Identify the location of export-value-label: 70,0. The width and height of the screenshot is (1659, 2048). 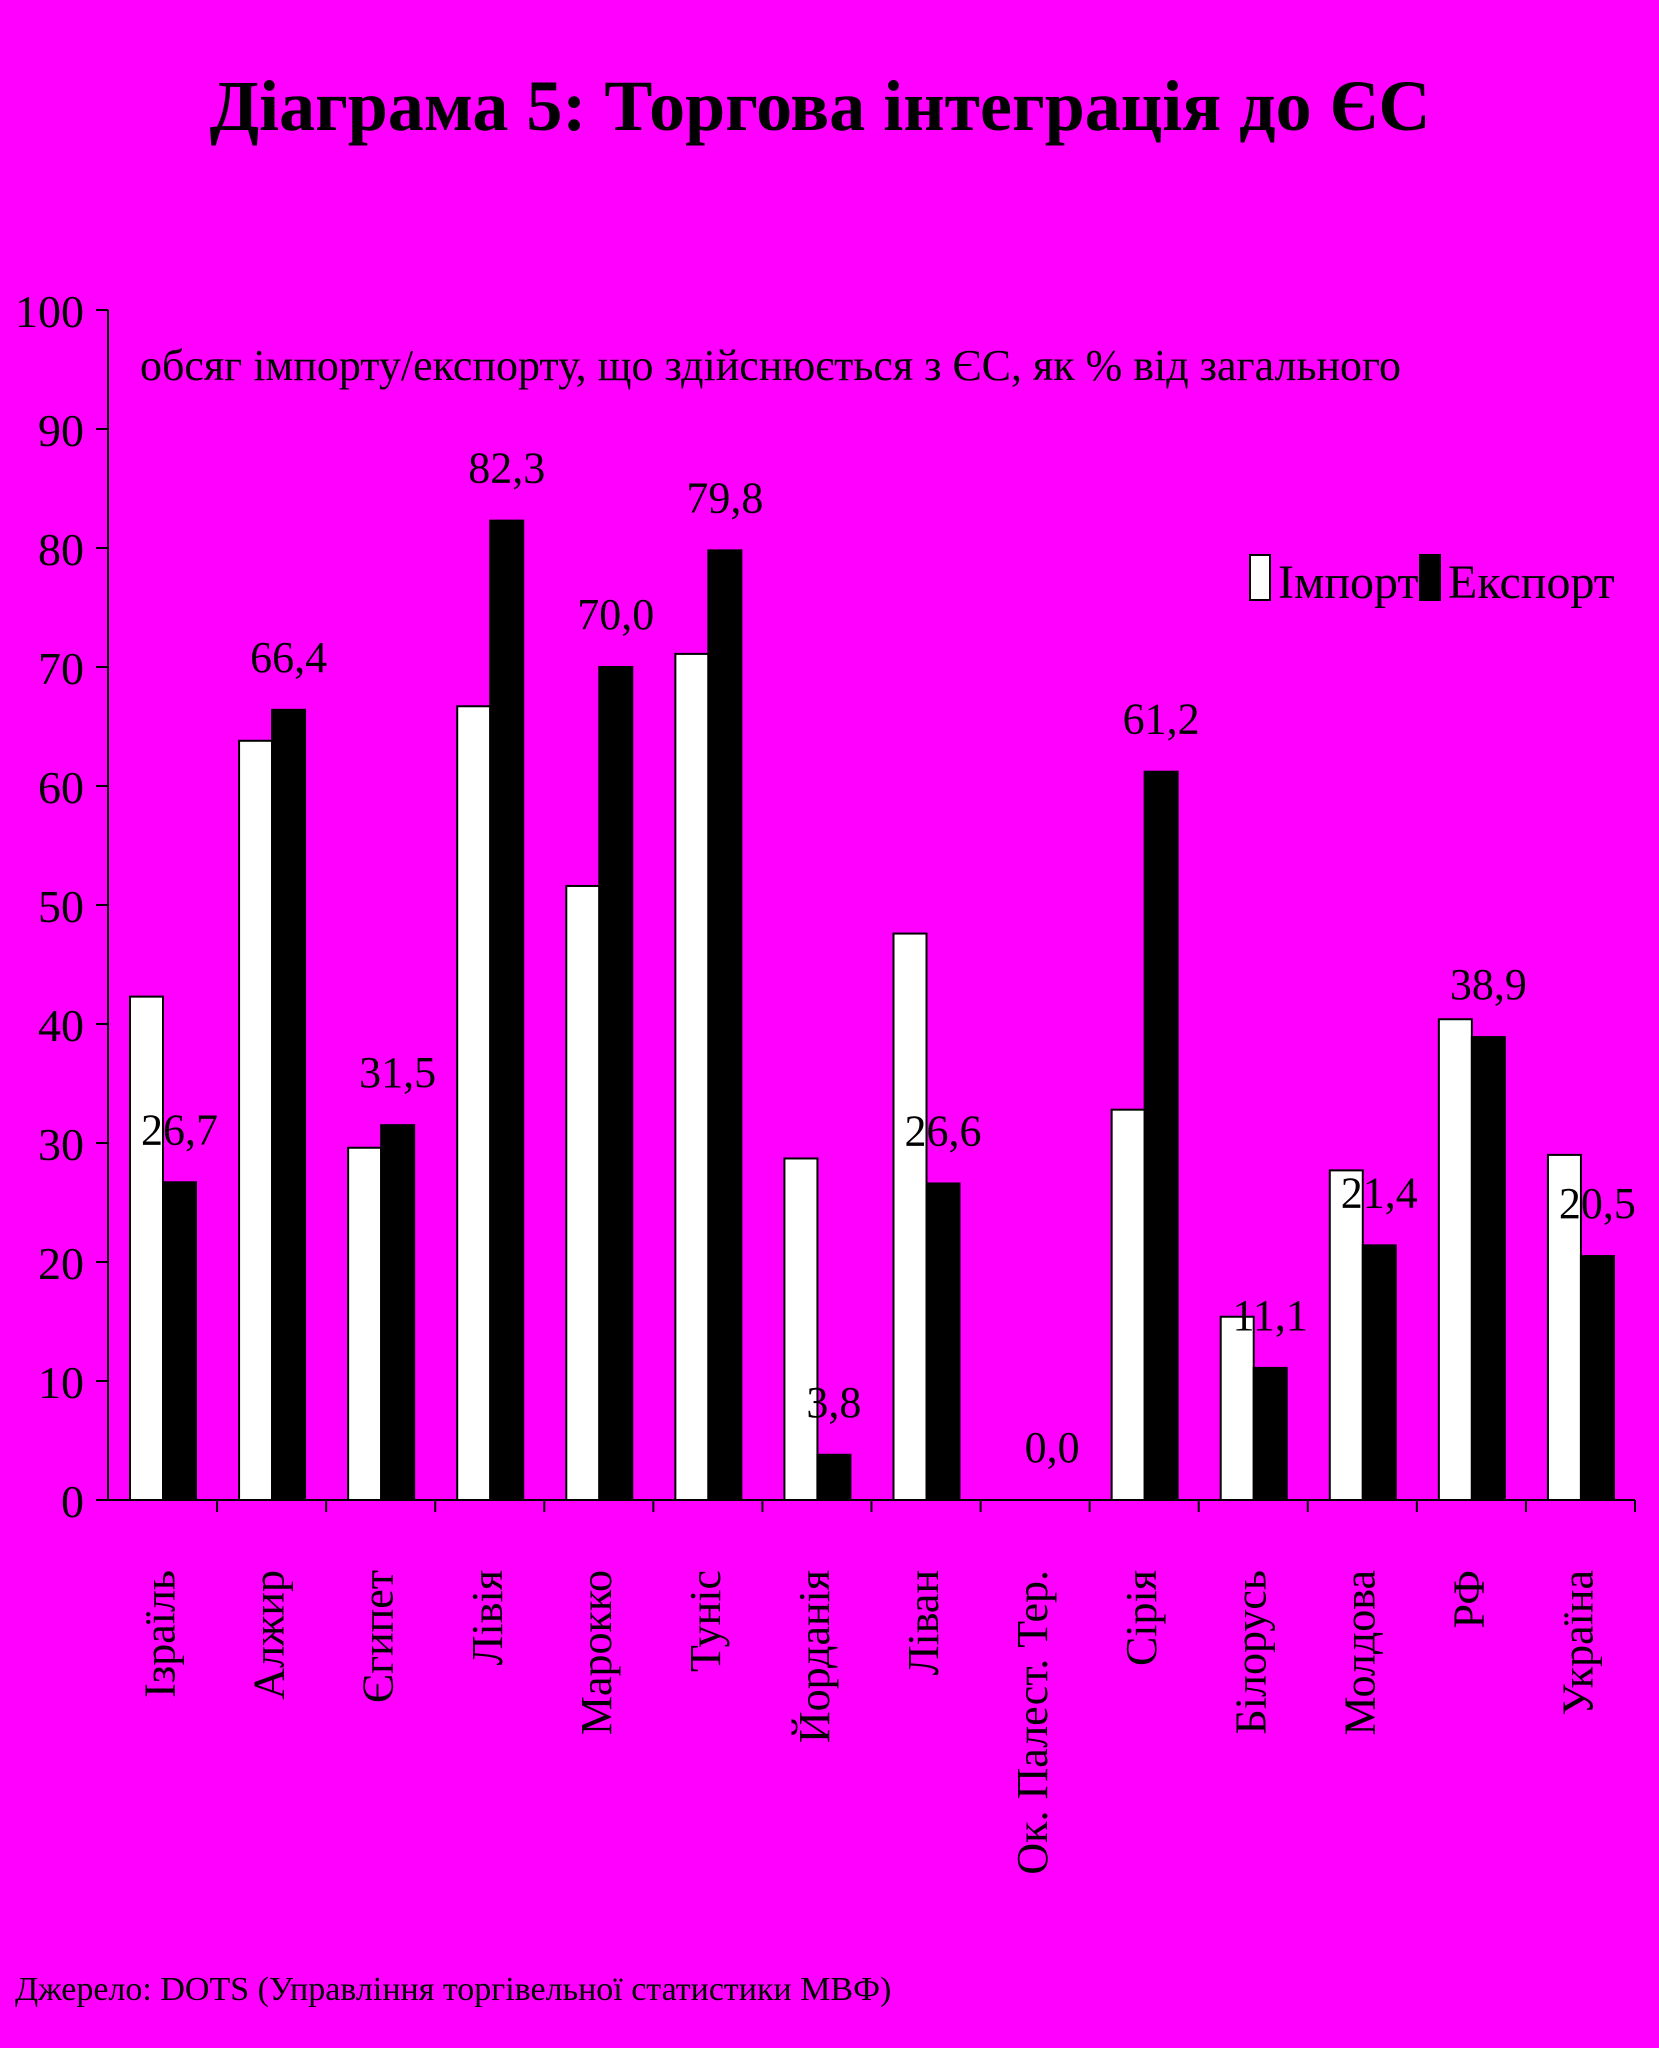
(615, 614).